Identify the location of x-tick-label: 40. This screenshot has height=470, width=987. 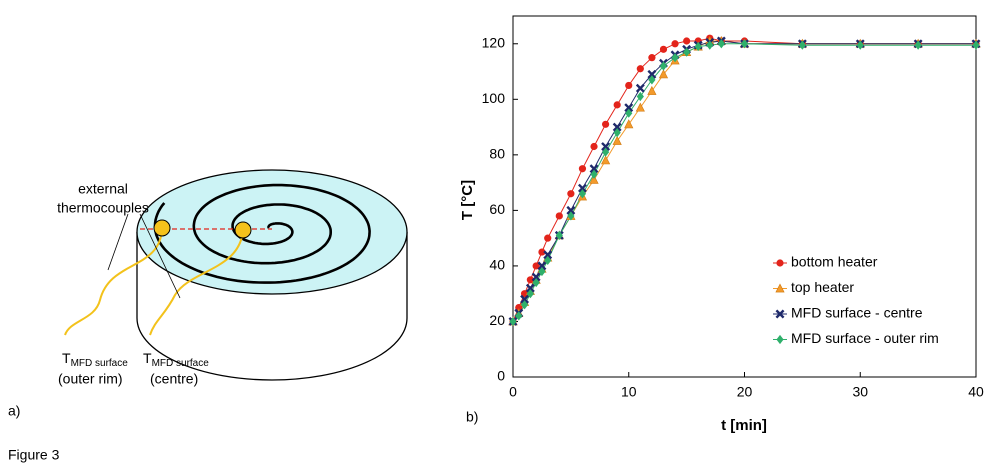
(976, 392).